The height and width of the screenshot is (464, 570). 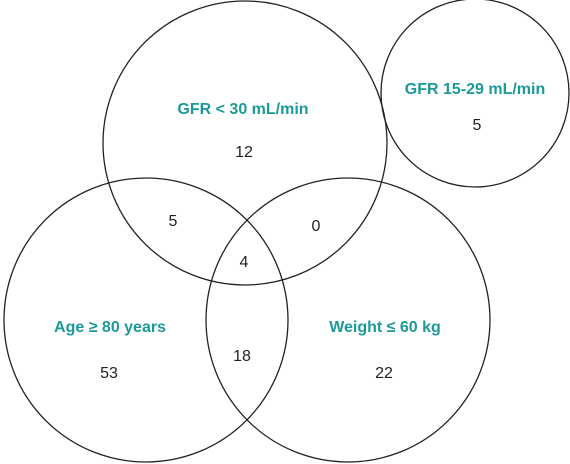 What do you see at coordinates (316, 226) in the screenshot?
I see `overlap-count: 0` at bounding box center [316, 226].